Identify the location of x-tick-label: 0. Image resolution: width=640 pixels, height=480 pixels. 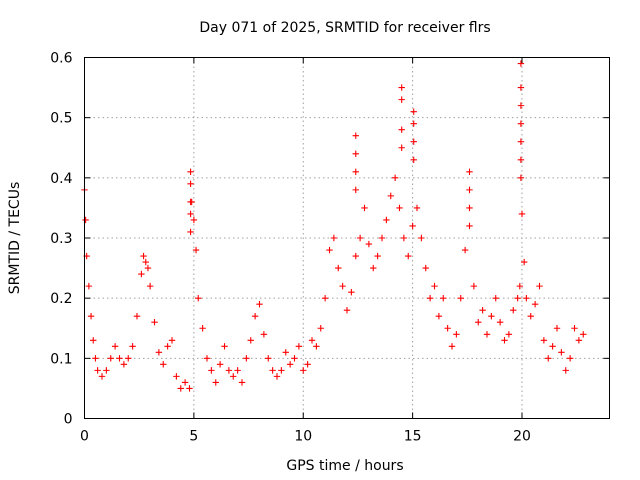
(84, 437).